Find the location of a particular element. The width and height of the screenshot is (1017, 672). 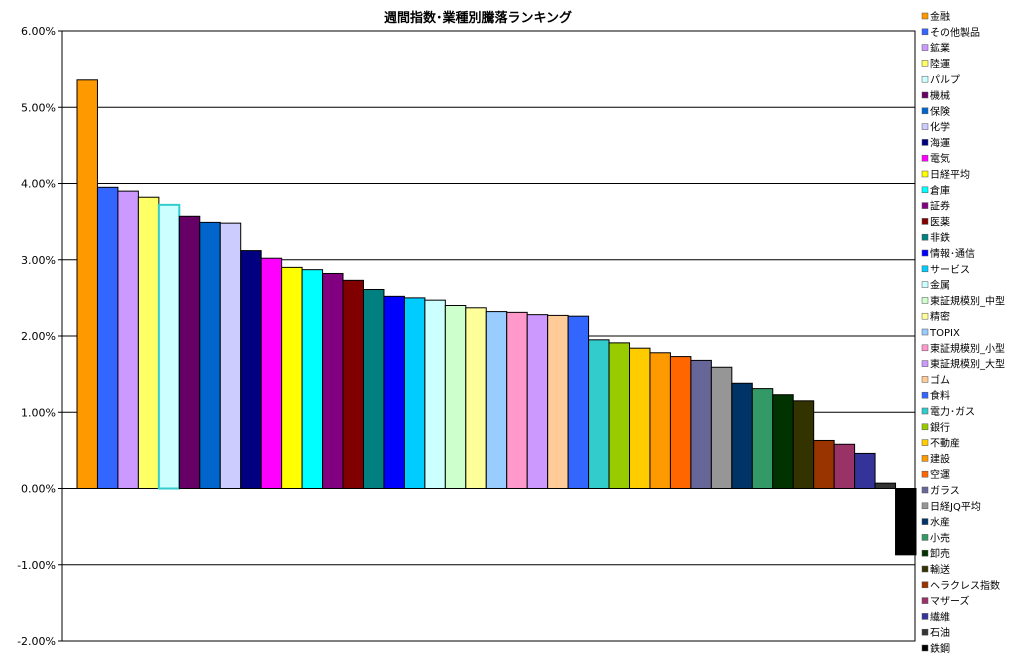

legend-label: ヘラクレス指数 is located at coordinates (965, 585).